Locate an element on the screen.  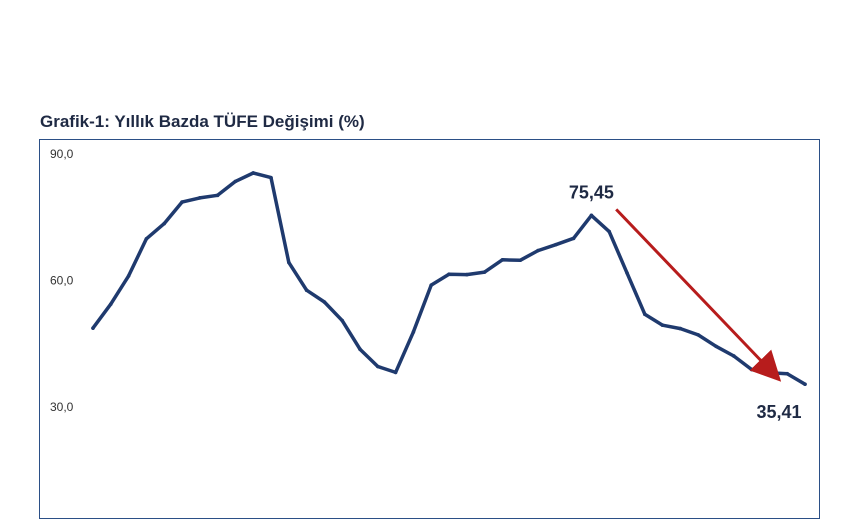
chart-title: Grafik-1: Yıllık Bazda TÜFE Değişimi (%) is located at coordinates (202, 121).